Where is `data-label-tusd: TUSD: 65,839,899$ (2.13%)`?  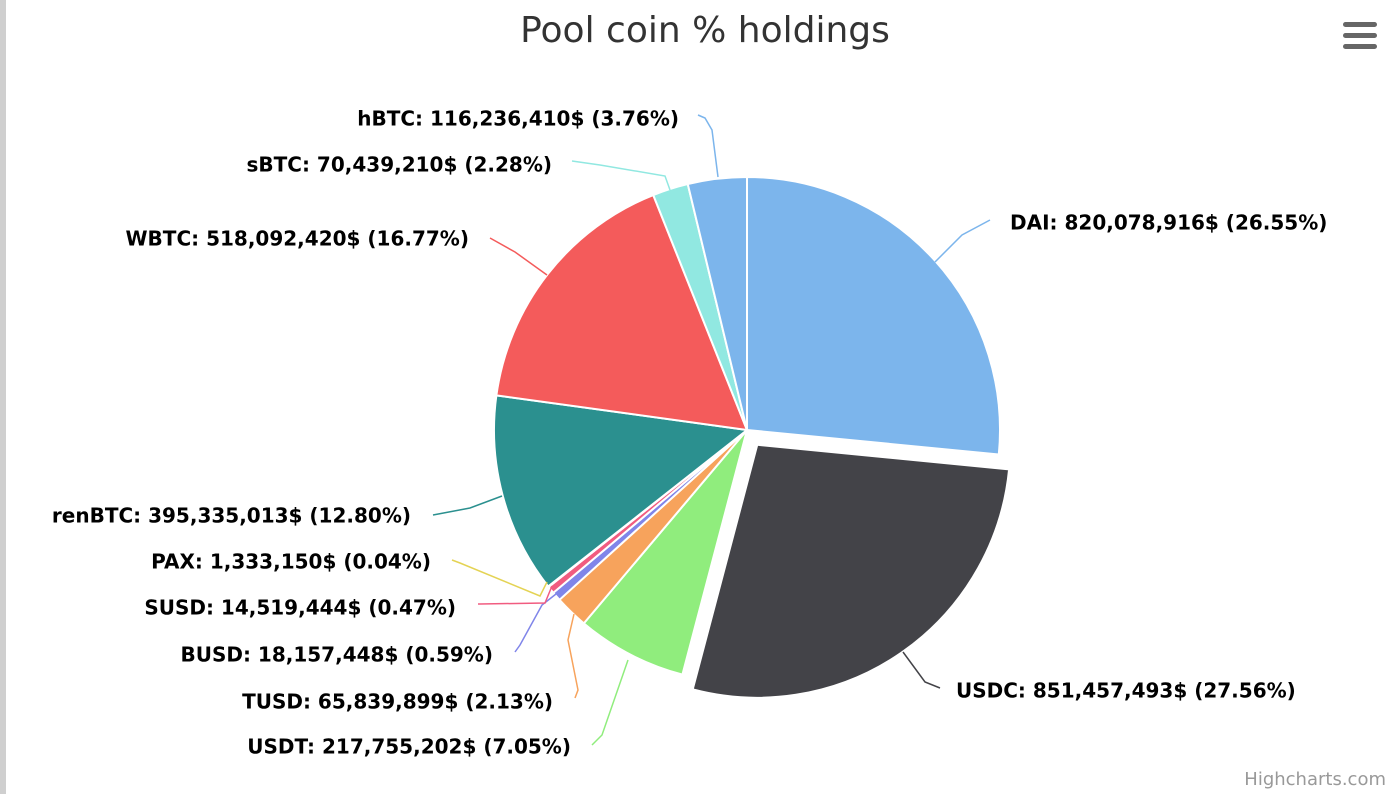
data-label-tusd: TUSD: 65,839,899$ (2.13%) is located at coordinates (397, 702).